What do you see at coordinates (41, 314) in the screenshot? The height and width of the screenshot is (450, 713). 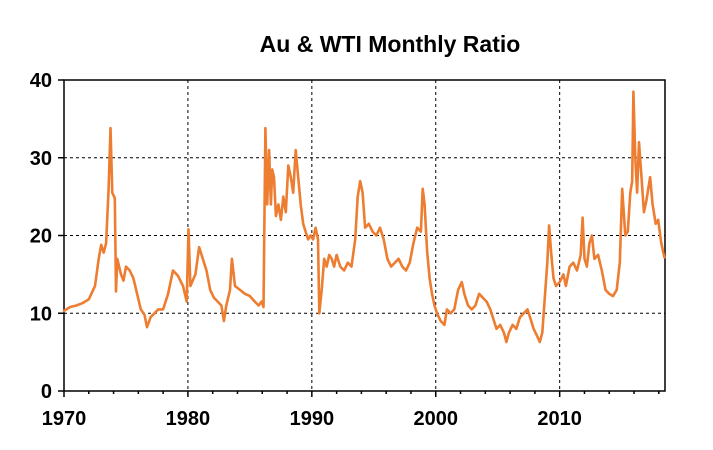 I see `y-tick-label: 10` at bounding box center [41, 314].